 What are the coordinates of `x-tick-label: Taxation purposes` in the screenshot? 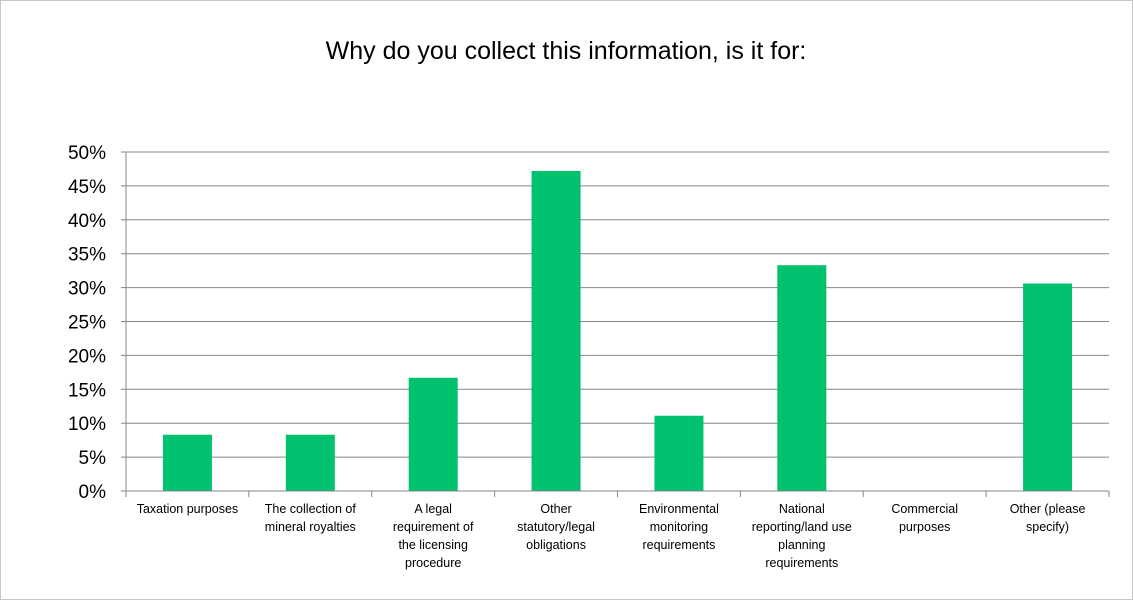 It's located at (187, 509).